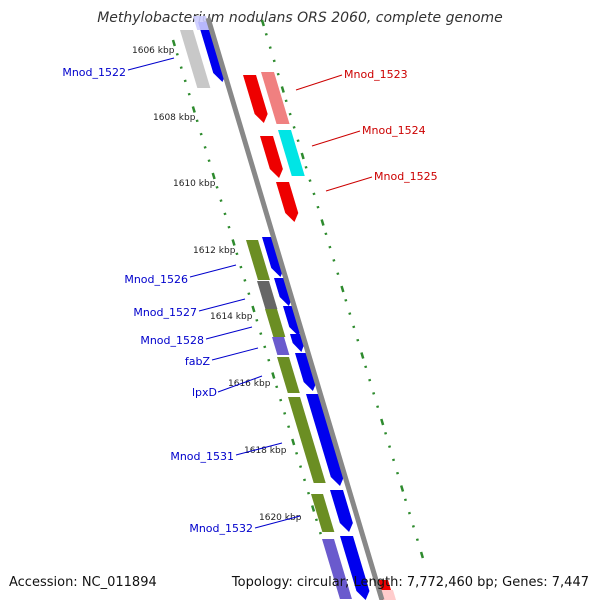 This screenshot has width=600, height=600. I want to click on scale-label-1620: 1620 kbp, so click(280, 518).